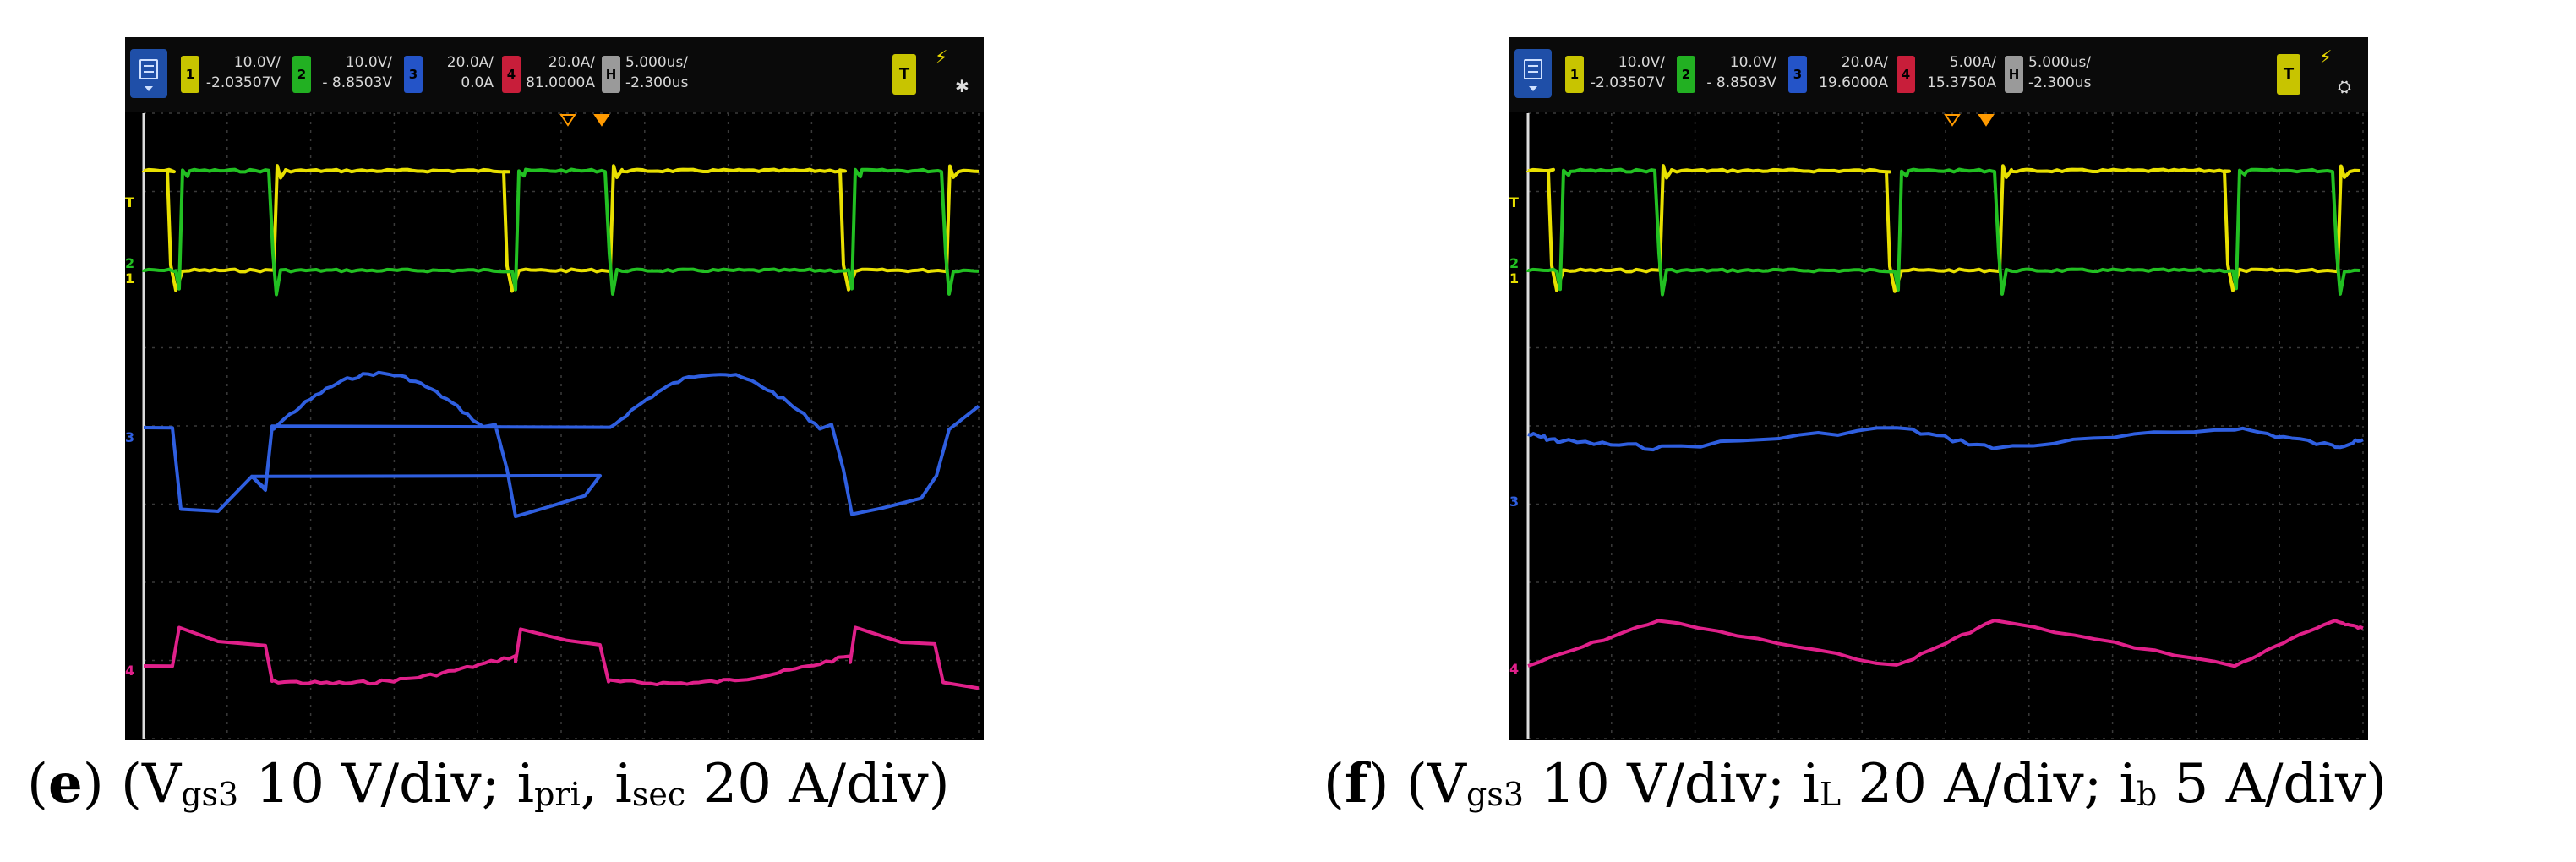 This screenshot has height=862, width=2576. What do you see at coordinates (301, 74) in the screenshot?
I see `ch2-chip-e: 2` at bounding box center [301, 74].